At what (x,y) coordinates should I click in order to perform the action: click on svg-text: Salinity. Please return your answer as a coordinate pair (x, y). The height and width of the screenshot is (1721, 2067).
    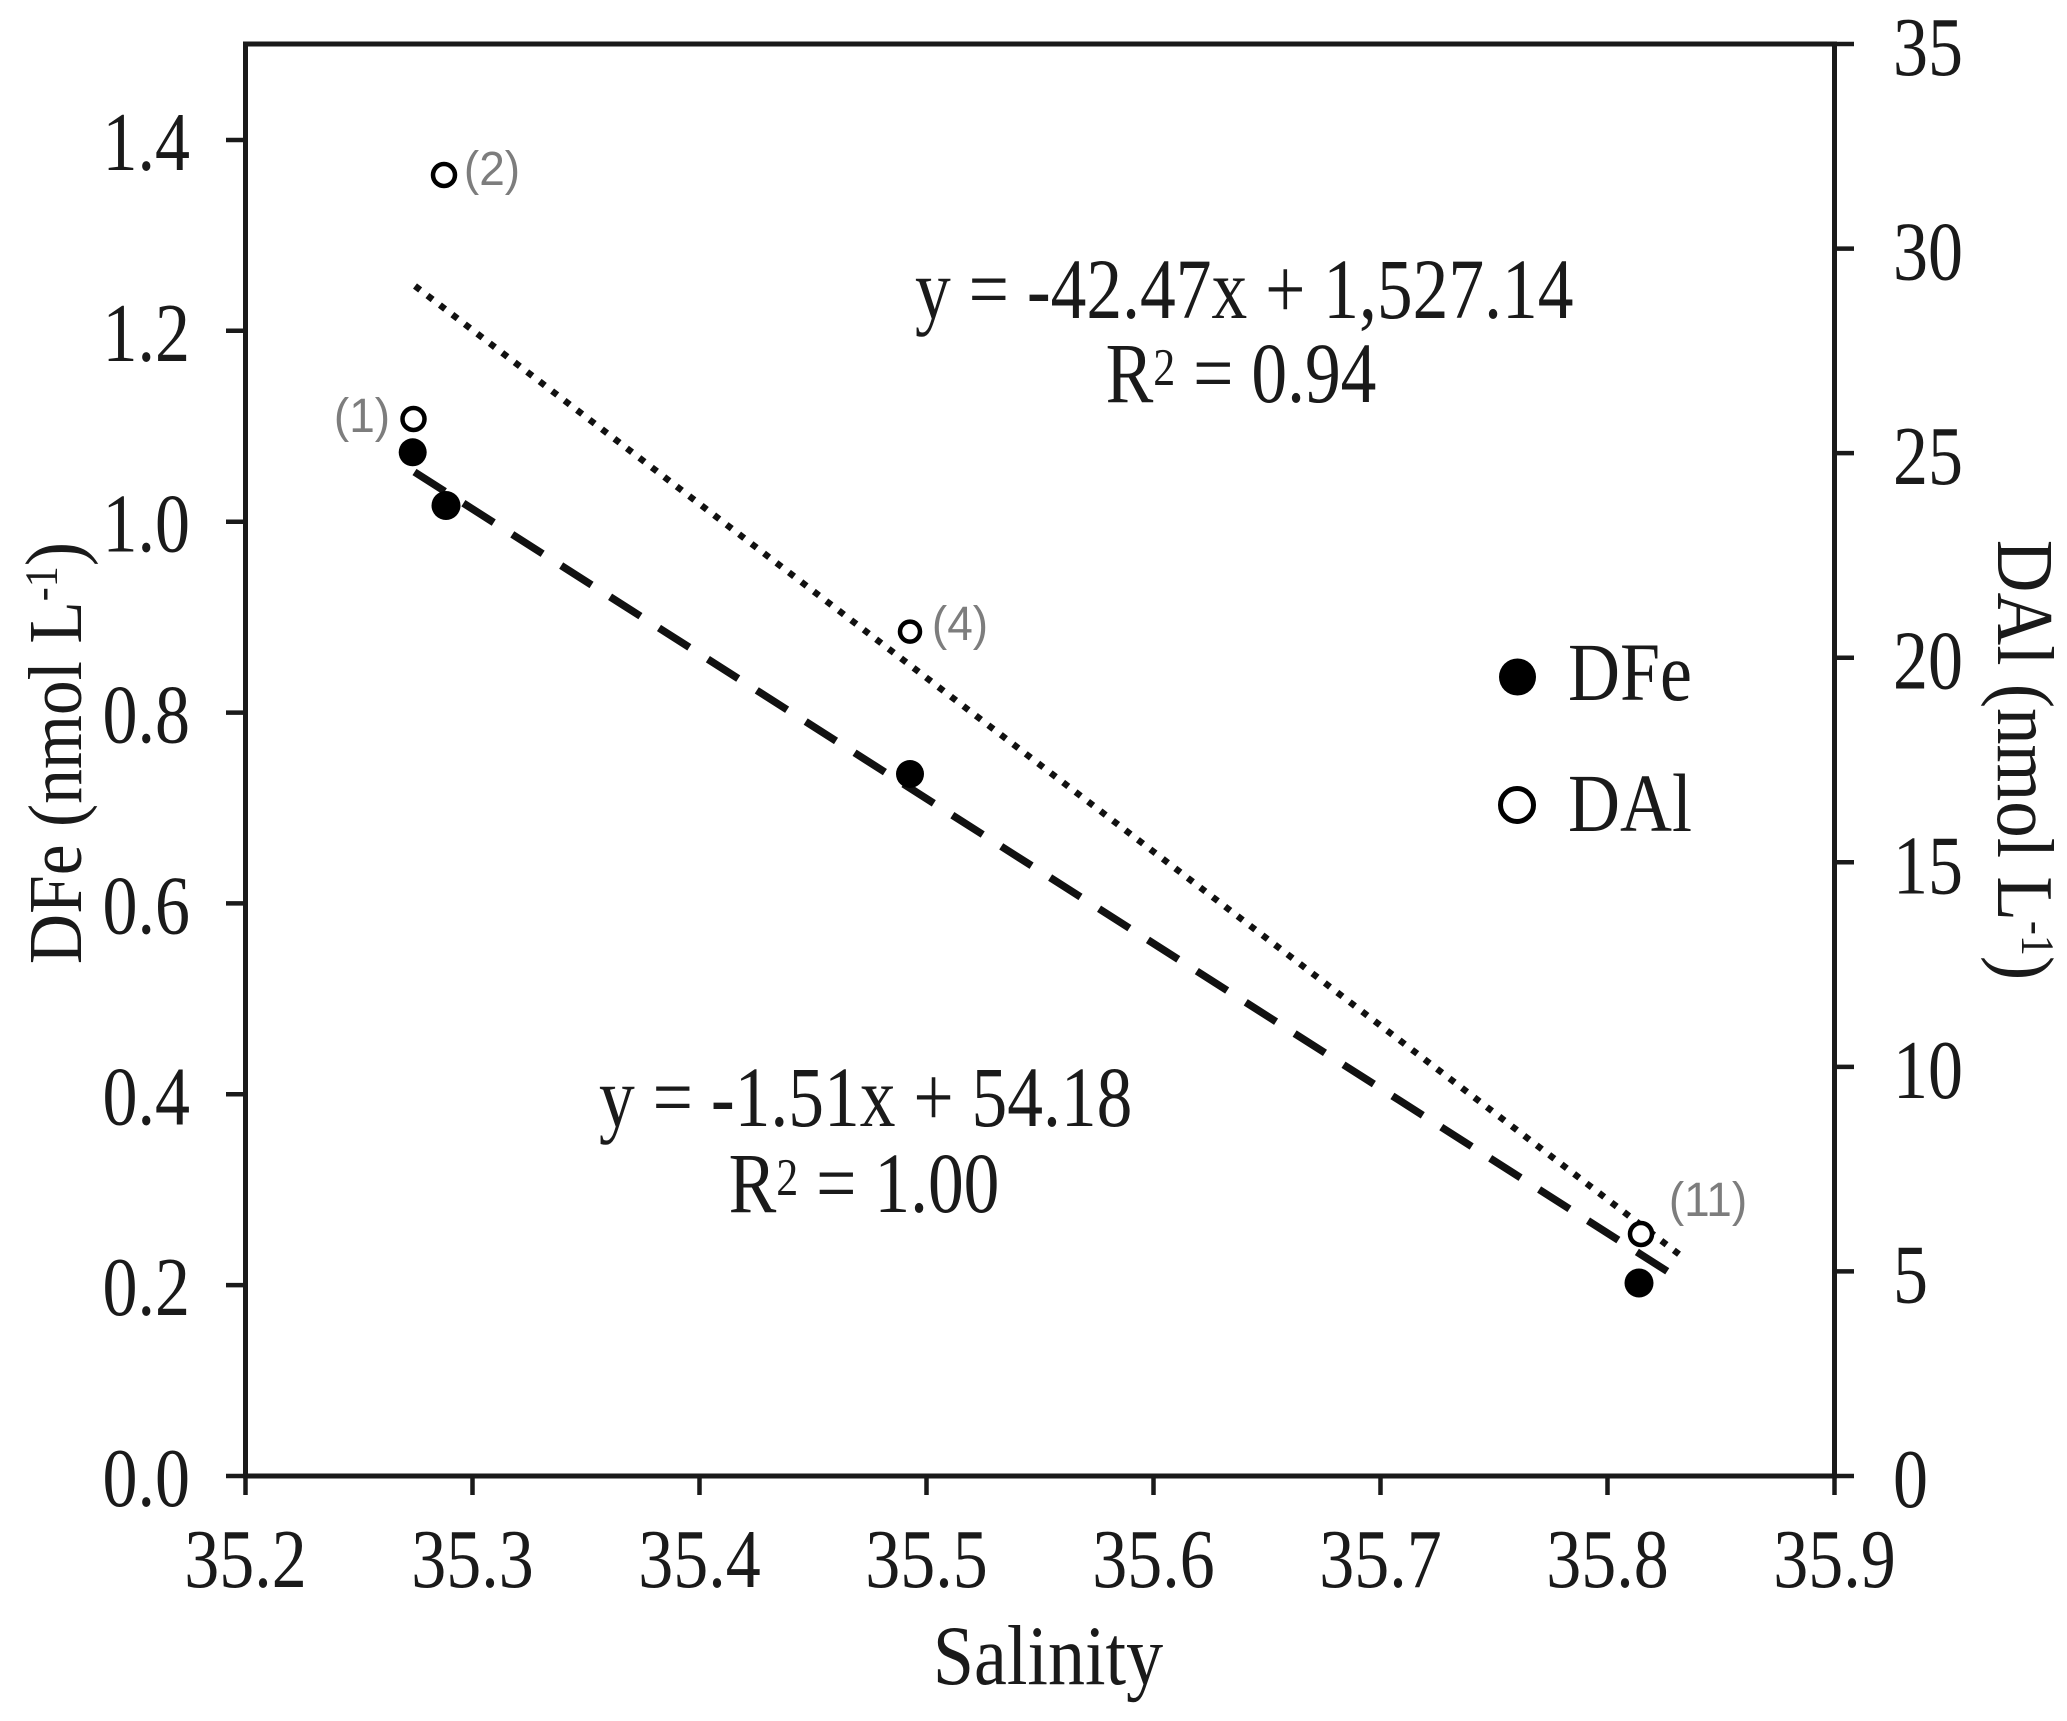
    Looking at the image, I should click on (1048, 1656).